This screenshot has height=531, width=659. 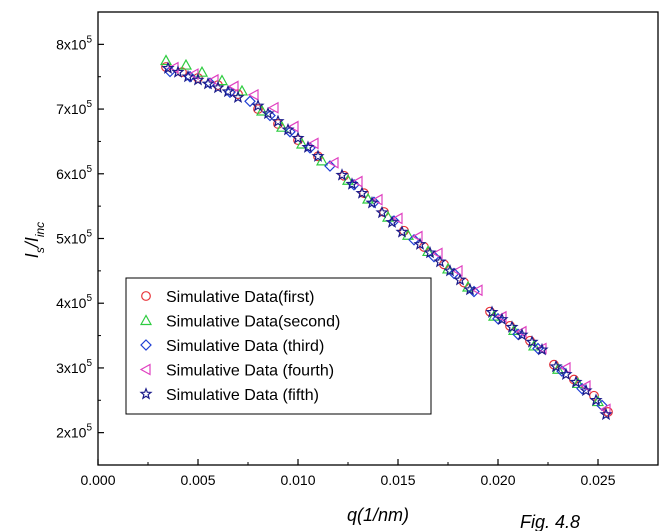 What do you see at coordinates (74, 108) in the screenshot?
I see `y-tick-label: 7x10⁵` at bounding box center [74, 108].